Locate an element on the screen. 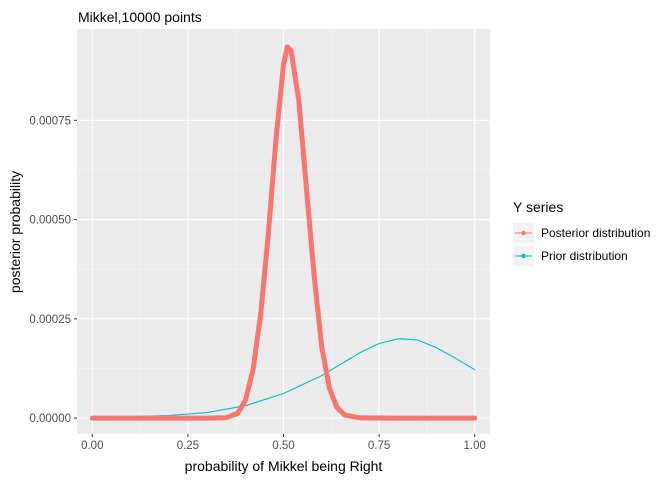  x-tick-label: 0.25 is located at coordinates (188, 446).